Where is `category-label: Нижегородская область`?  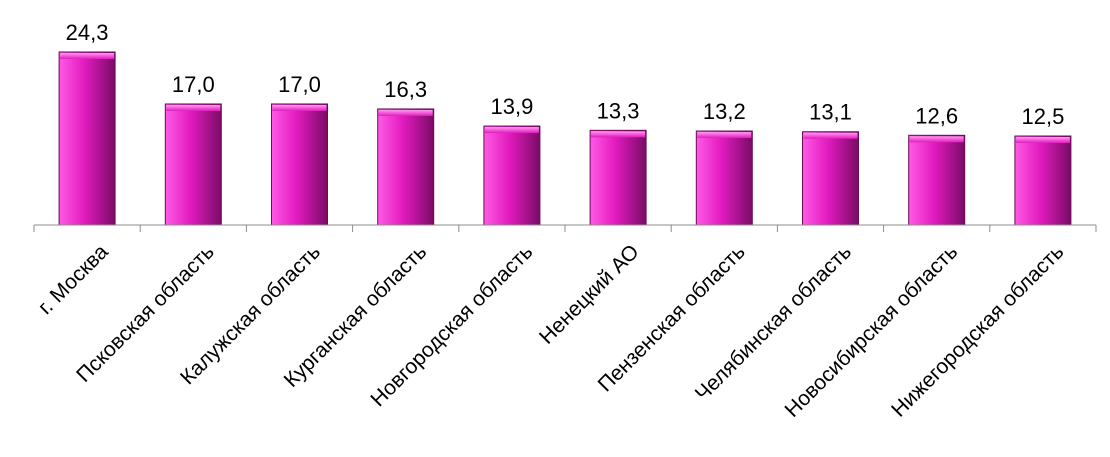 category-label: Нижегородская область is located at coordinates (977, 330).